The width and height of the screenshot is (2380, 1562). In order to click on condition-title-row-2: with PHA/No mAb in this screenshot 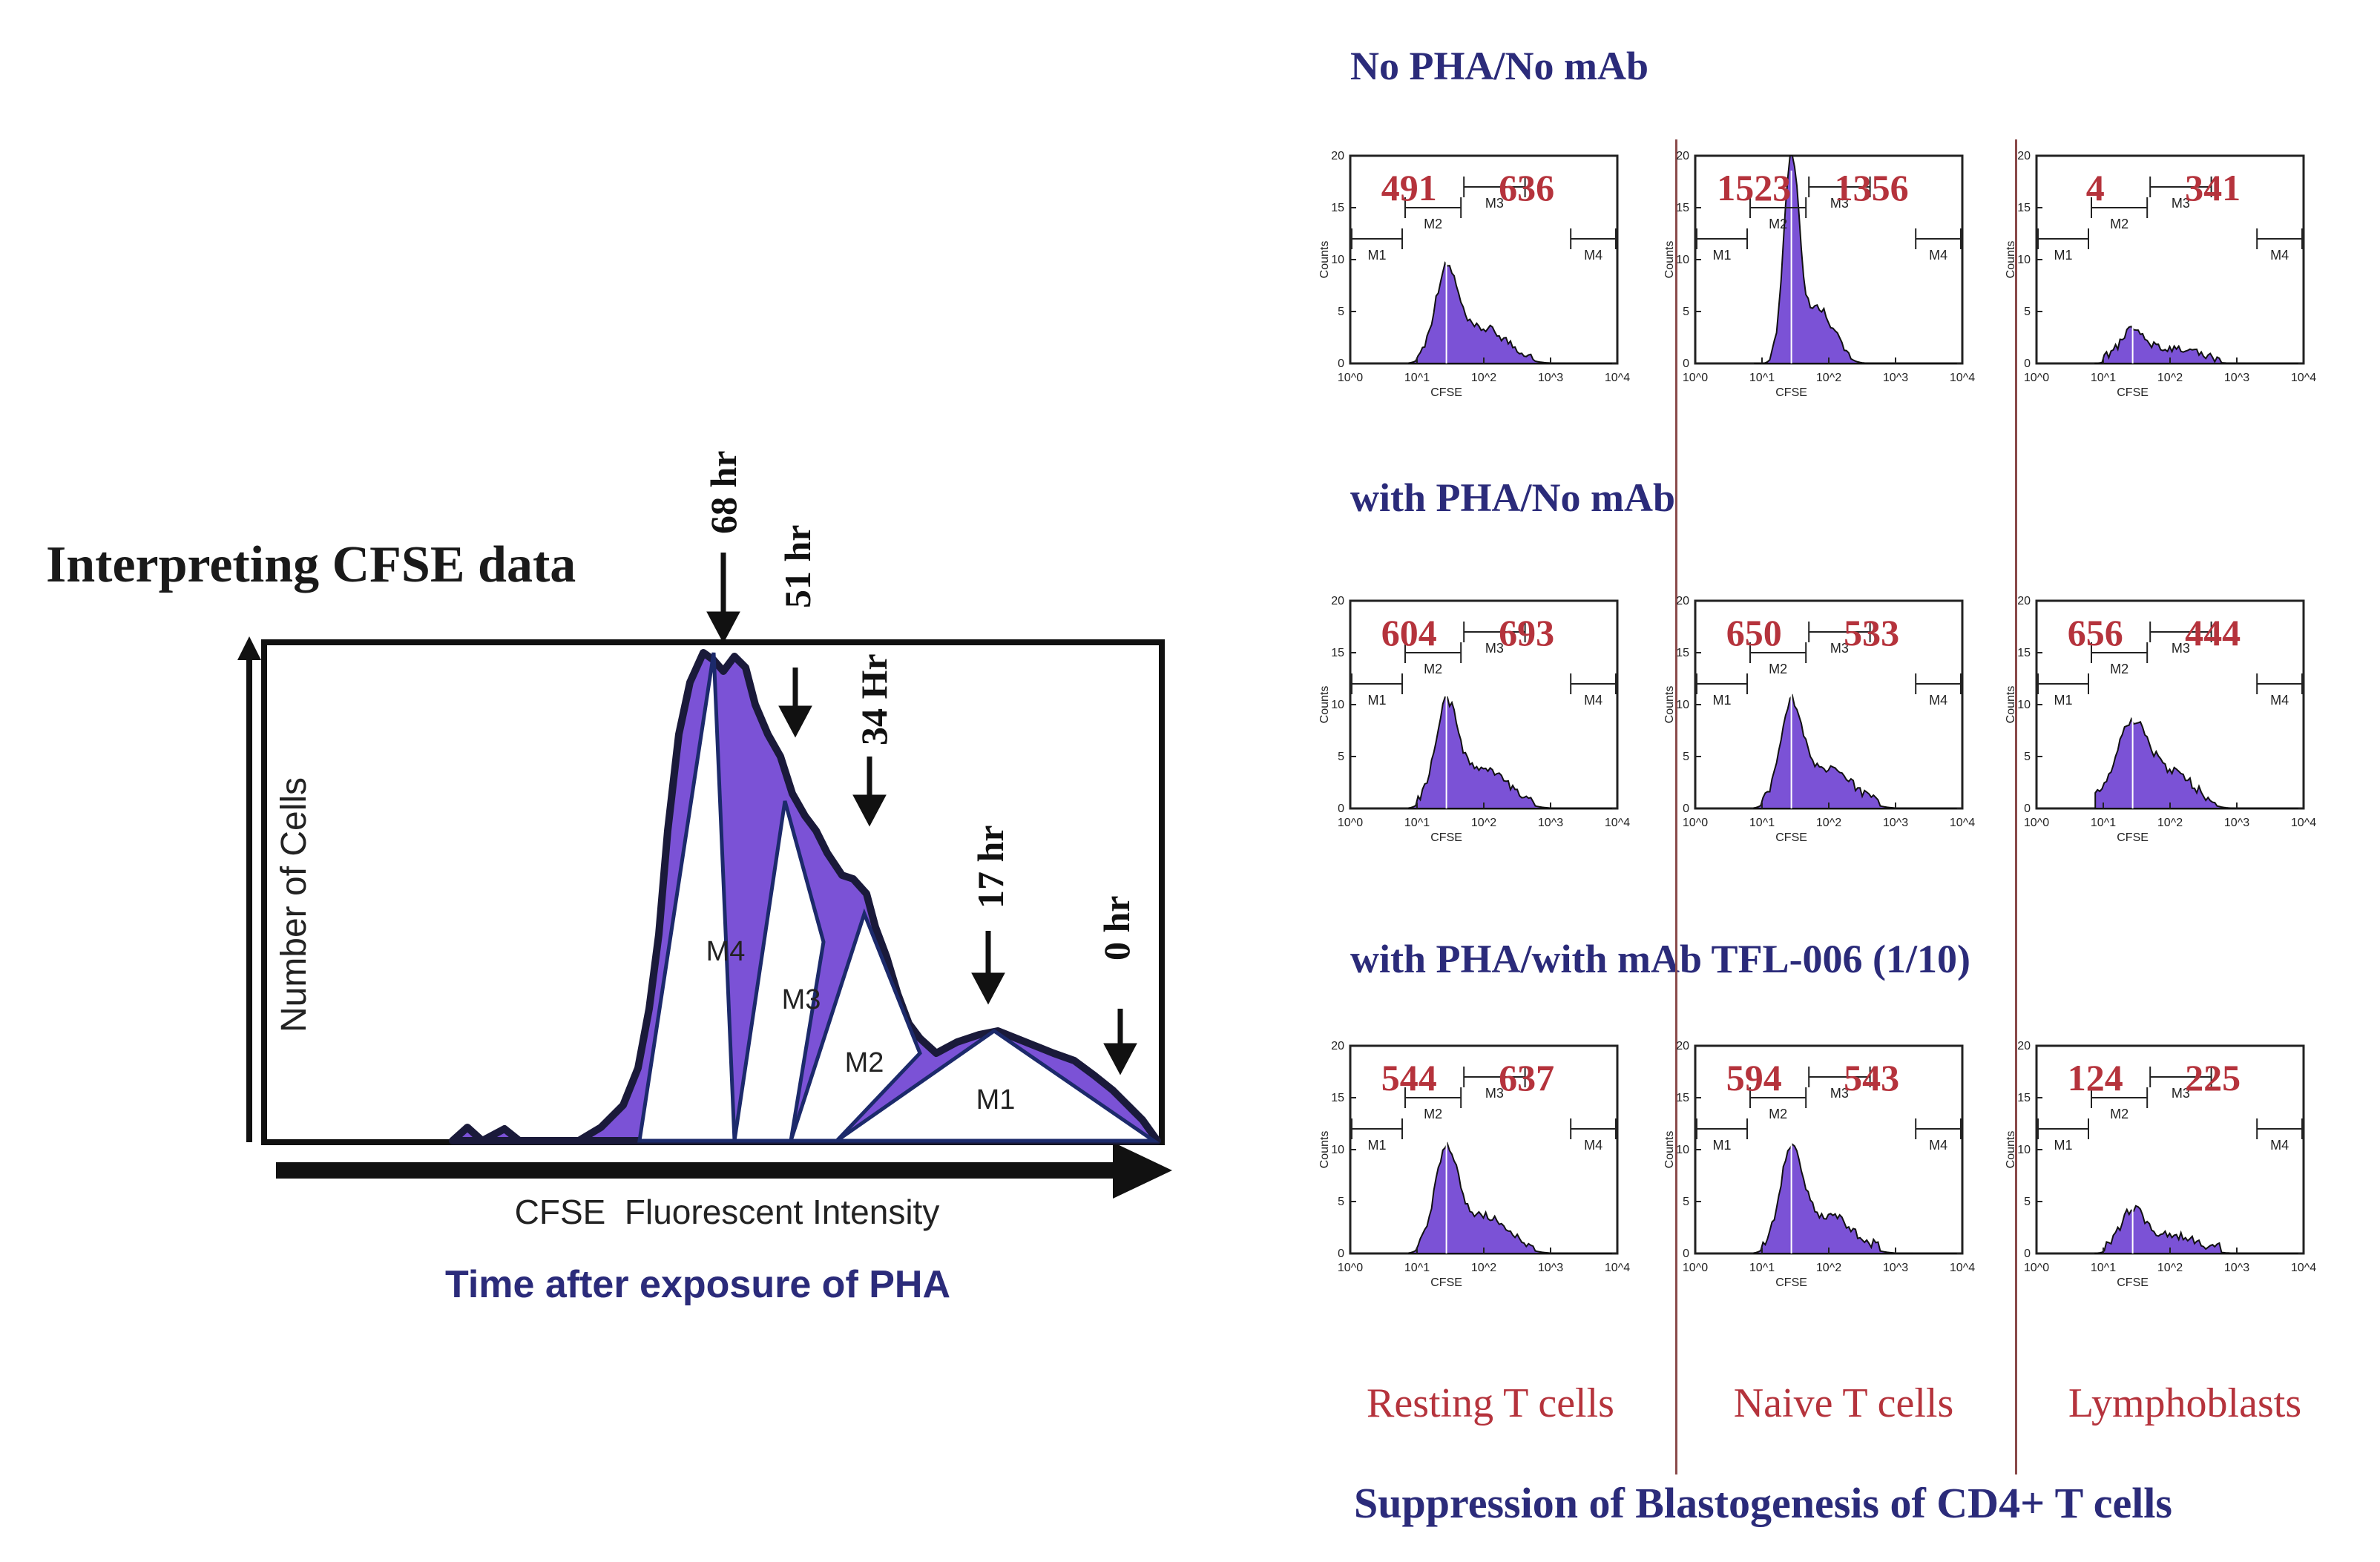, I will do `click(1513, 497)`.